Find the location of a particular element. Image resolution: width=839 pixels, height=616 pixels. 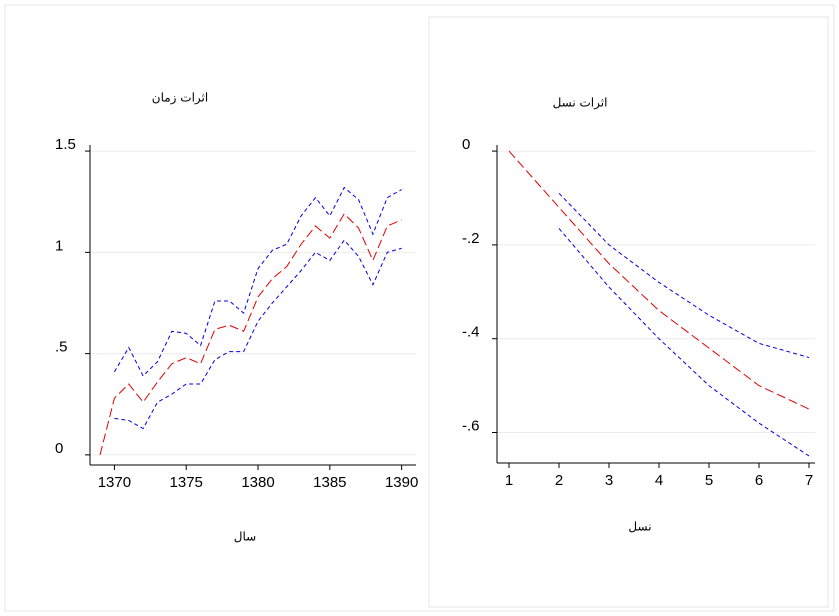

x-axis-label: سال is located at coordinates (245, 537).